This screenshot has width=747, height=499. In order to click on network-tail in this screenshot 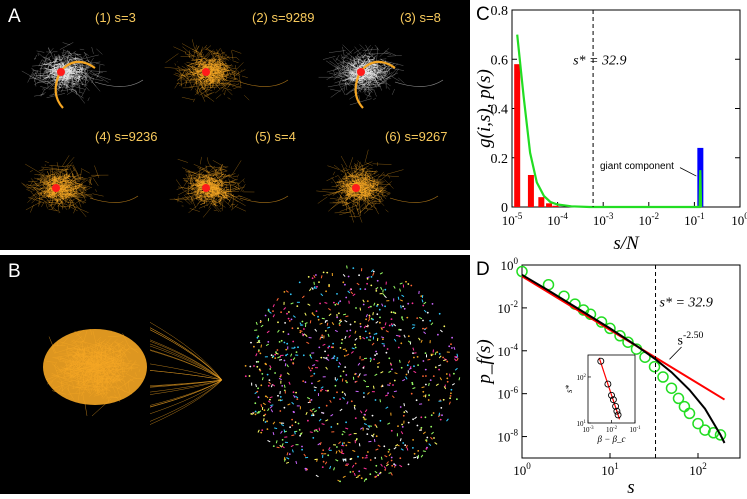, I will do `click(119, 83)`.